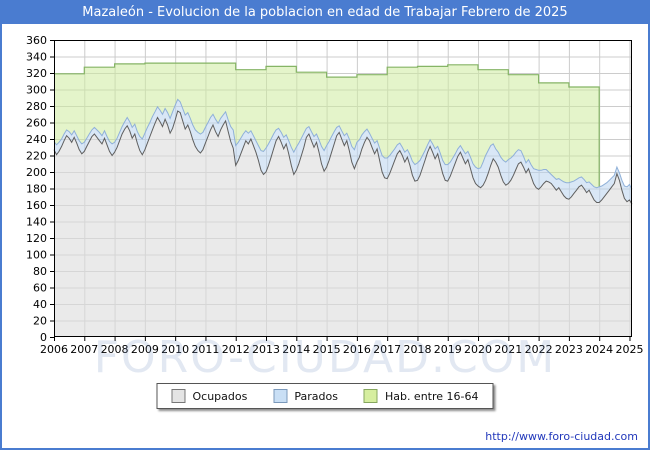 This screenshot has height=450, width=650. What do you see at coordinates (431, 396) in the screenshot?
I see `legend-label: Hab. entre 16-64` at bounding box center [431, 396].